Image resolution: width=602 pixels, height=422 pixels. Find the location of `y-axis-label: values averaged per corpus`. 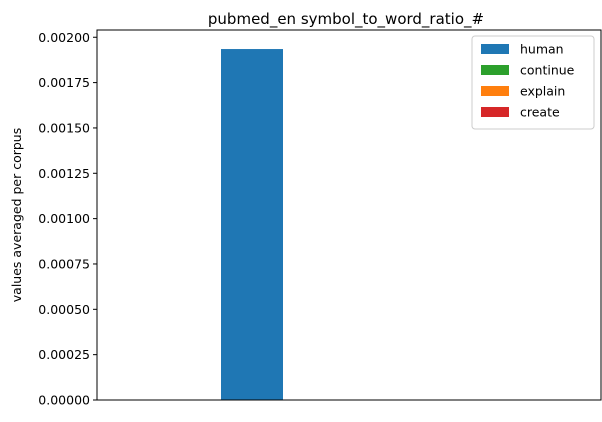

y-axis-label: values averaged per corpus is located at coordinates (16, 215).